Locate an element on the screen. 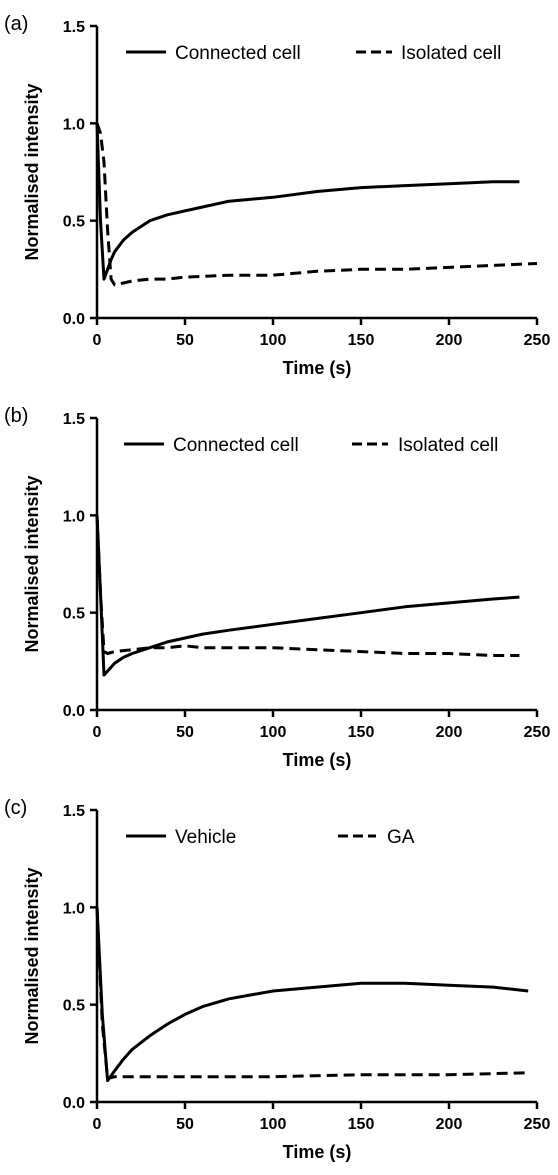  panel-label: (b) is located at coordinates (16, 416).